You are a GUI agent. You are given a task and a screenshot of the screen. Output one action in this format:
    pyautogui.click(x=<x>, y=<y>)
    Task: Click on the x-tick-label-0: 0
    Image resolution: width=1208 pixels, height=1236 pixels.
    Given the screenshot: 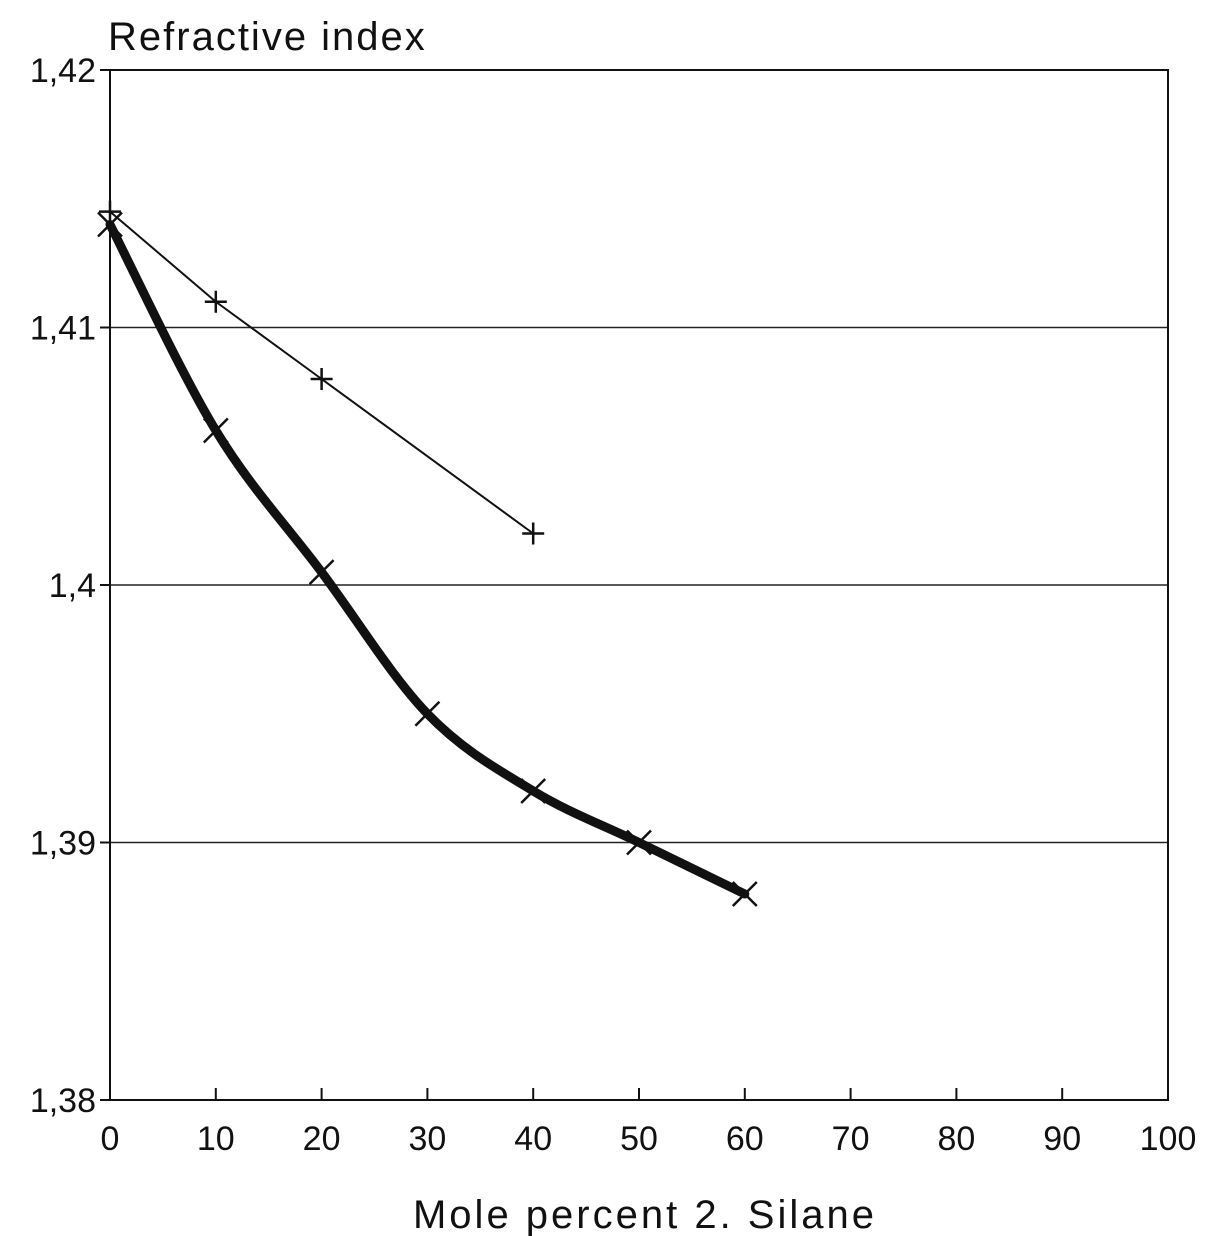 What is the action you would take?
    pyautogui.click(x=110, y=1139)
    